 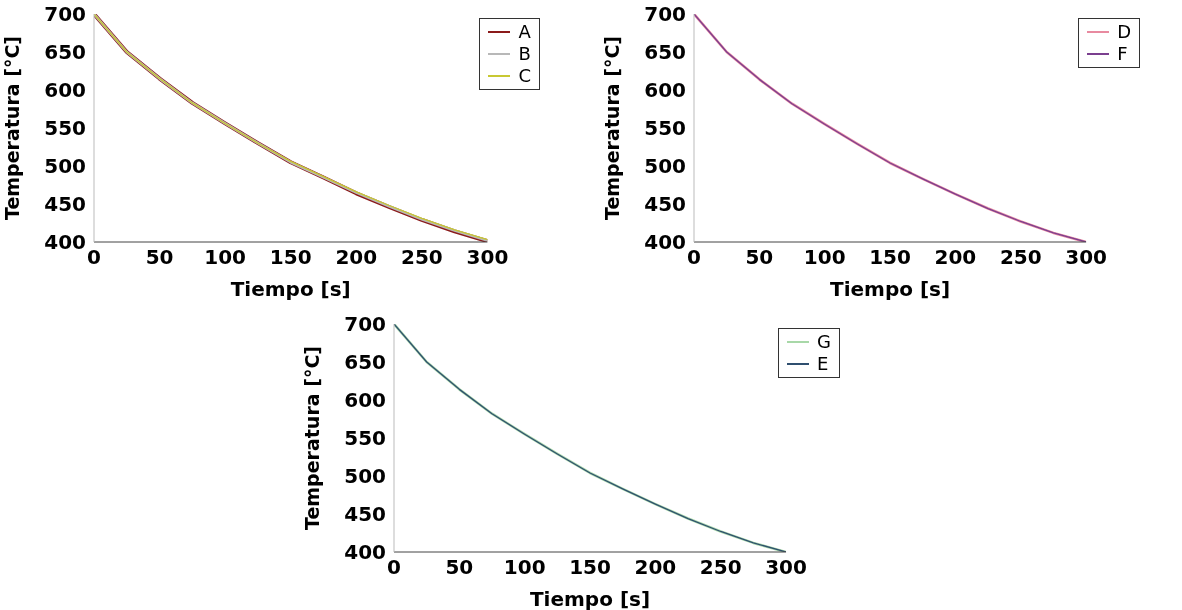 I want to click on legend-label: D, so click(x=1124, y=32).